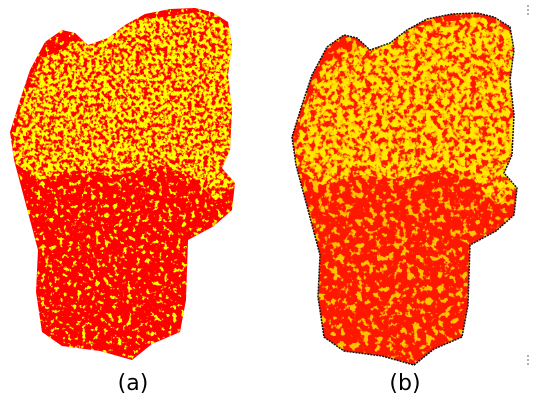  What do you see at coordinates (404, 383) in the screenshot?
I see `panel-label: (b)` at bounding box center [404, 383].